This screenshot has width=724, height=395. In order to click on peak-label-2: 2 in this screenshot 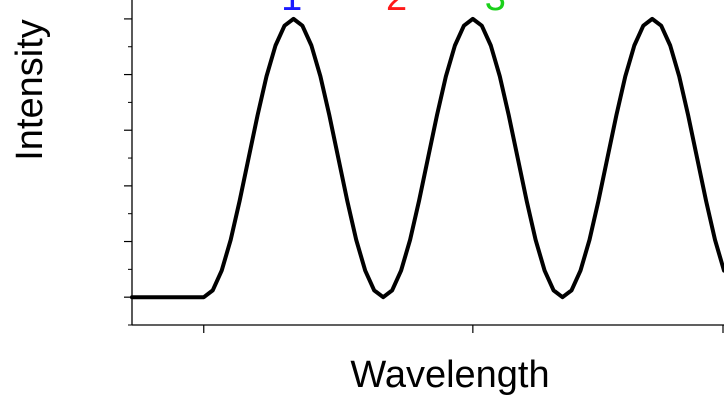, I will do `click(396, 9)`.